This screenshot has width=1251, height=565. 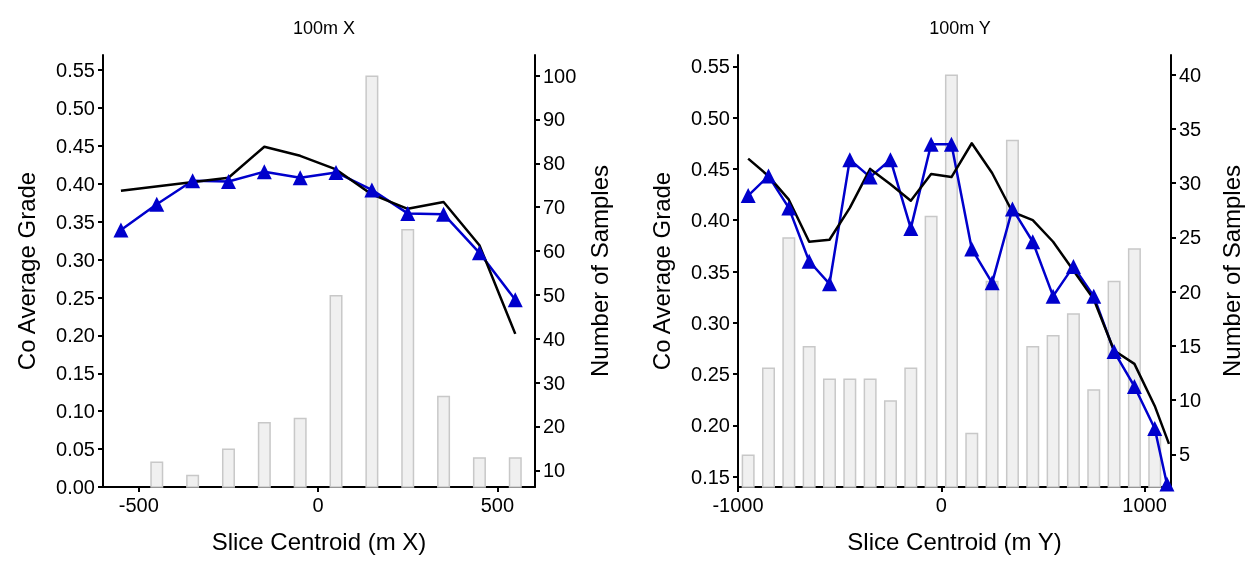 What do you see at coordinates (75, 411) in the screenshot?
I see `y-tick-label: 0.10` at bounding box center [75, 411].